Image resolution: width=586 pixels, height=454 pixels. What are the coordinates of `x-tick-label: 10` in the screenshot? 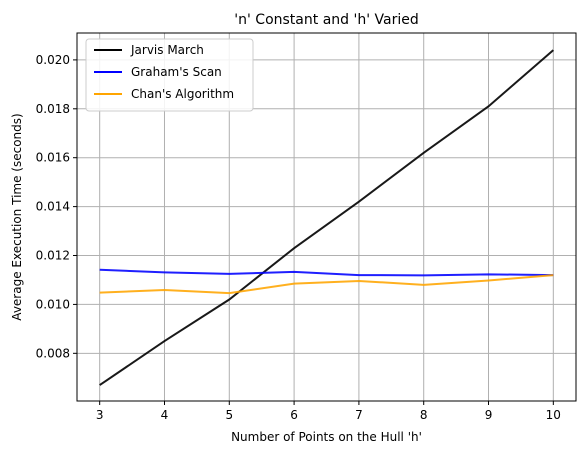 It's located at (553, 415).